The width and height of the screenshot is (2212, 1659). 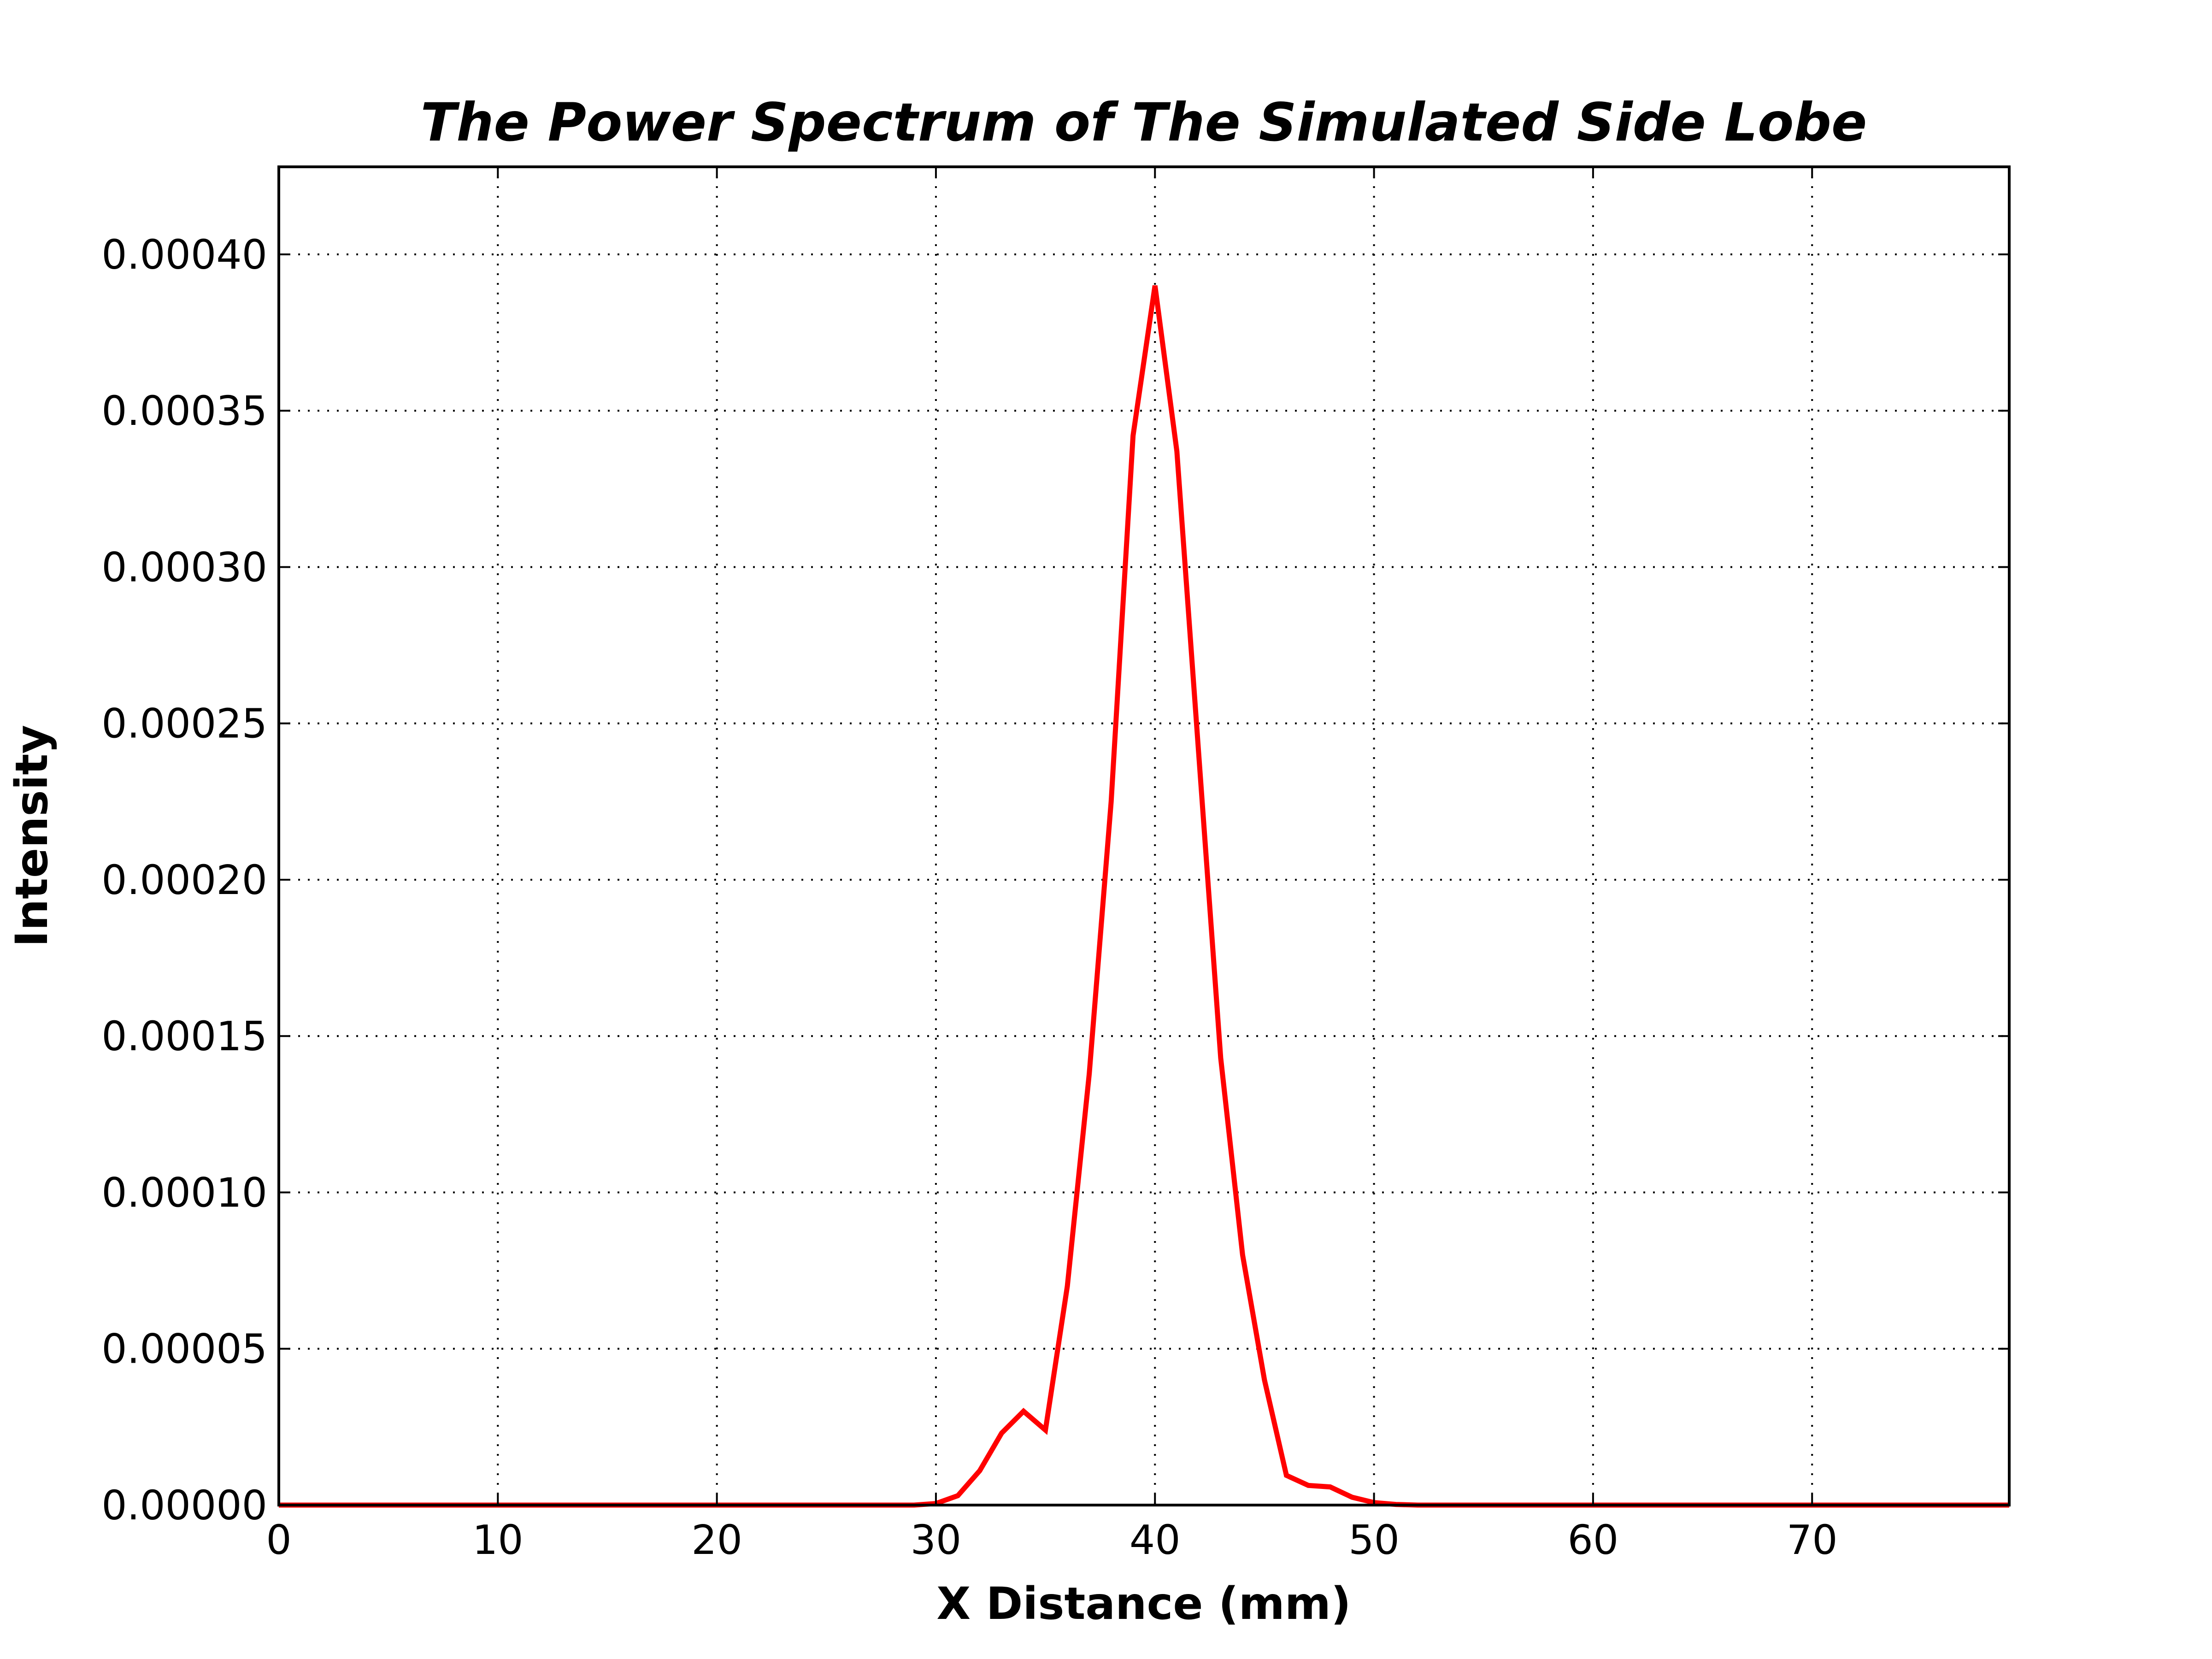 What do you see at coordinates (184, 567) in the screenshot?
I see `y-tick-label: 0.00030` at bounding box center [184, 567].